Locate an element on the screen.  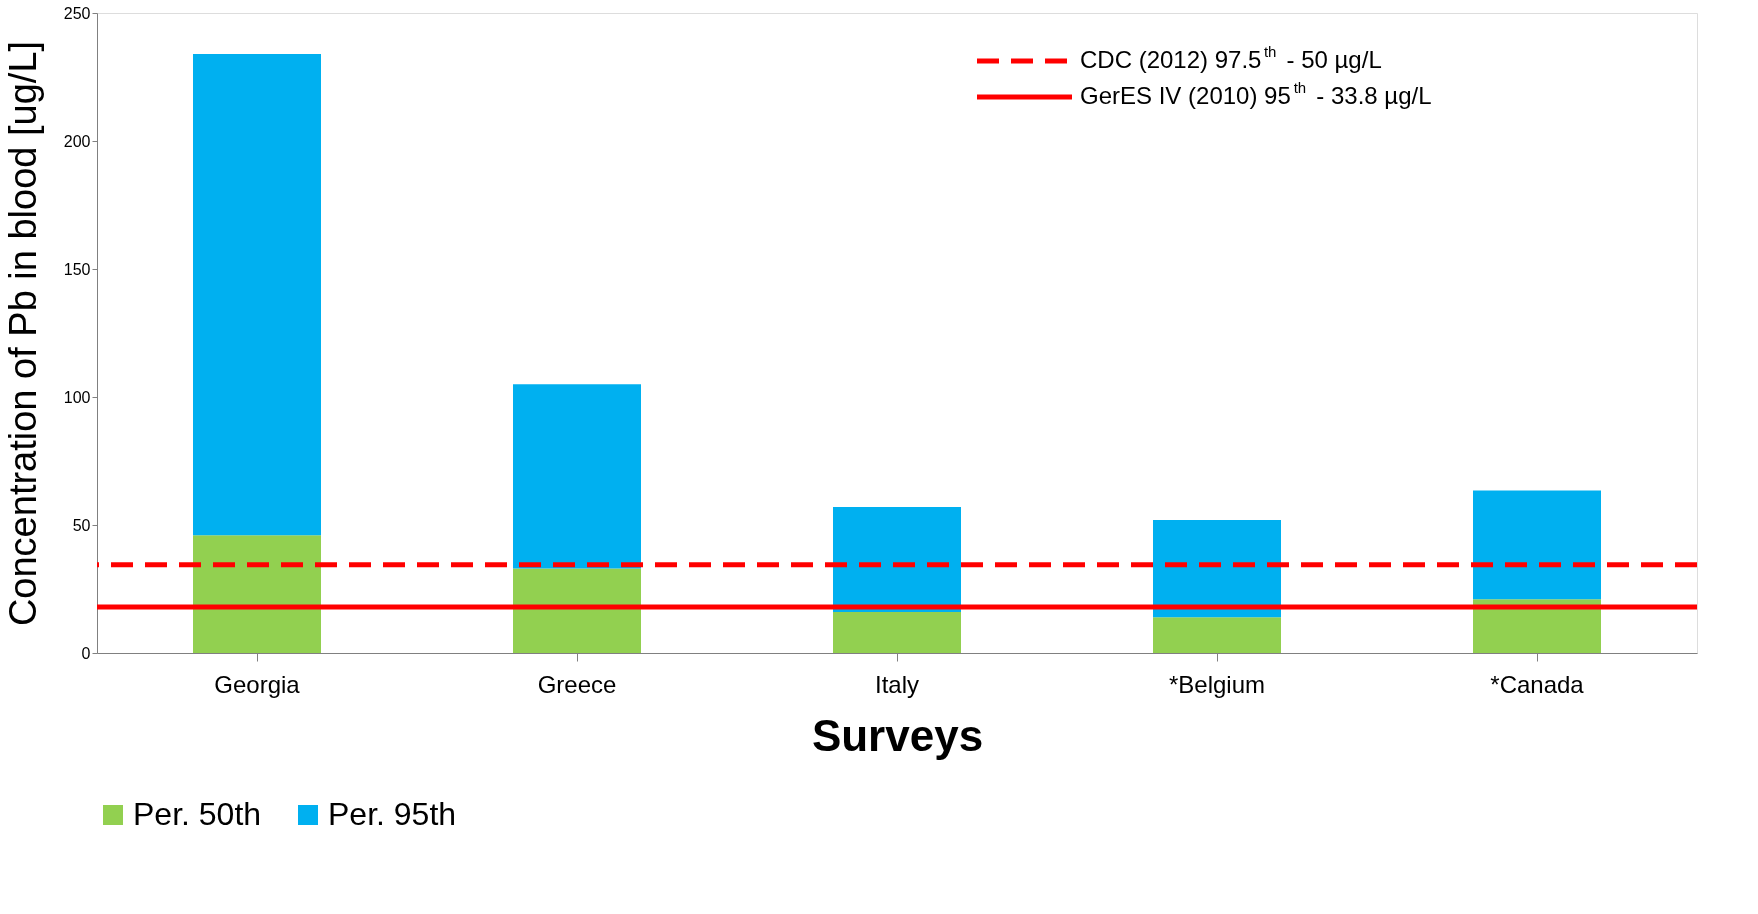
x-tick-label: Georgia is located at coordinates (257, 684).